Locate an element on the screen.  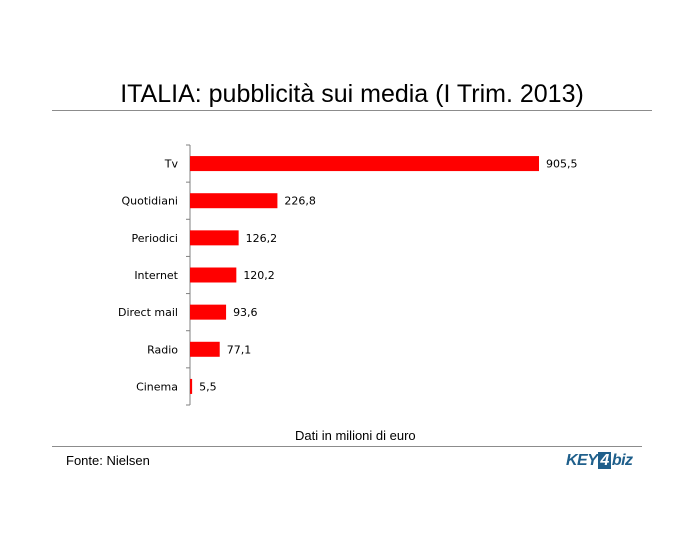
value-label: 226,8 is located at coordinates (300, 201).